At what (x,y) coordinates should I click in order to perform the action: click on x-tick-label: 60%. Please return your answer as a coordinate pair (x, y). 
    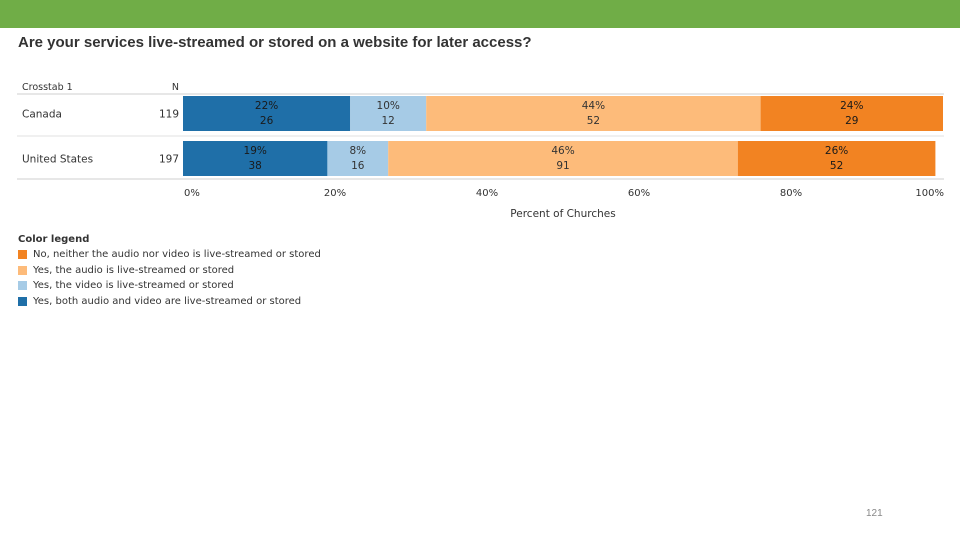
    Looking at the image, I should click on (639, 193).